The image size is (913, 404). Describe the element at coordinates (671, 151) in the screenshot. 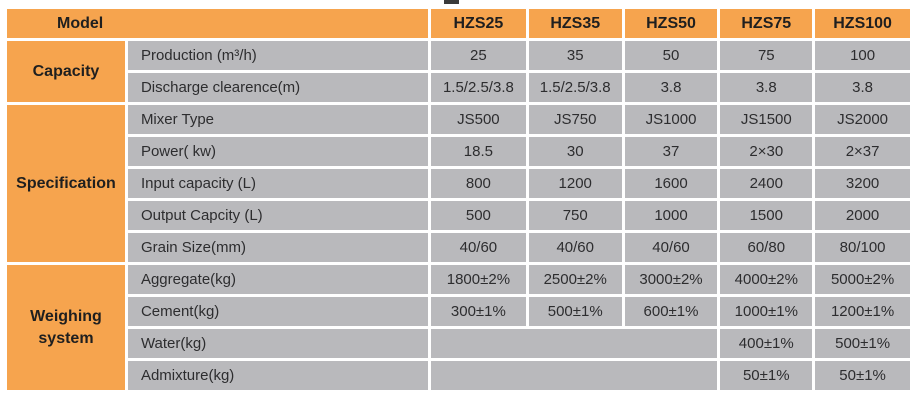

I see `value-cell: 37` at that location.